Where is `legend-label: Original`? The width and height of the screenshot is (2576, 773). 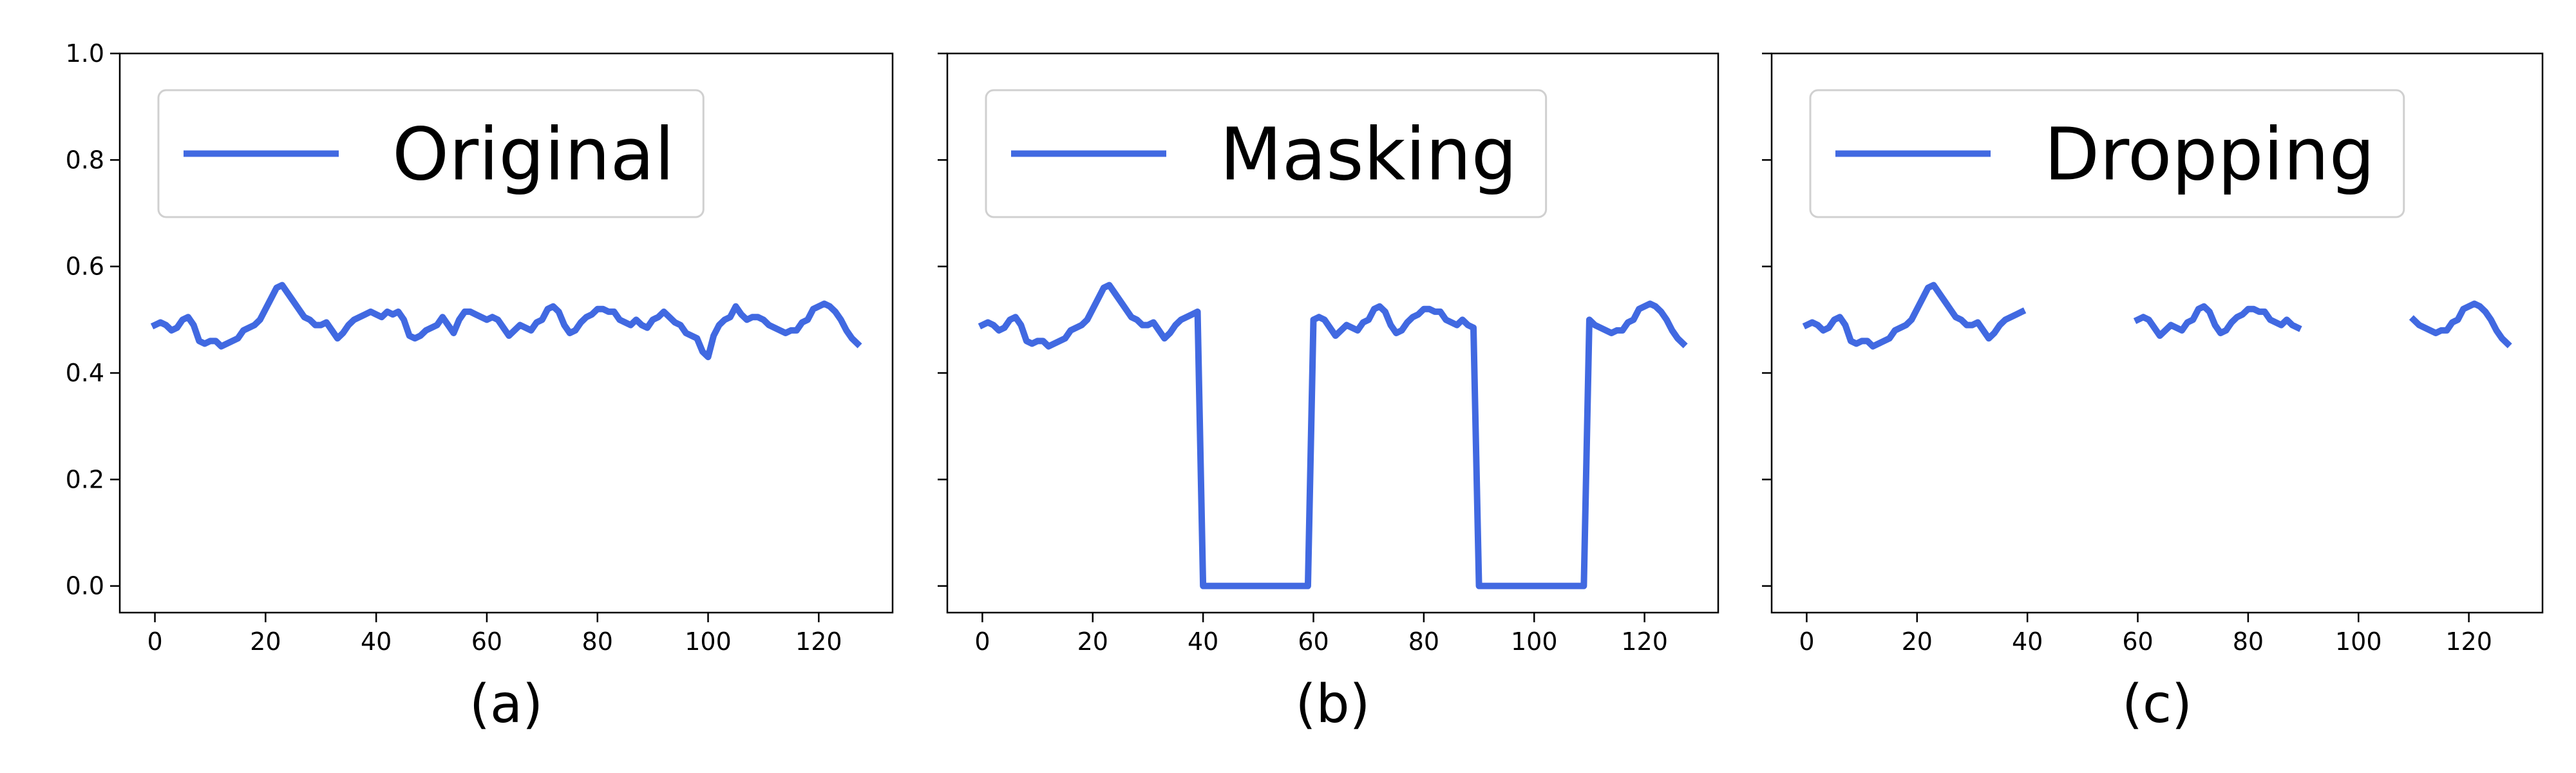 legend-label: Original is located at coordinates (533, 155).